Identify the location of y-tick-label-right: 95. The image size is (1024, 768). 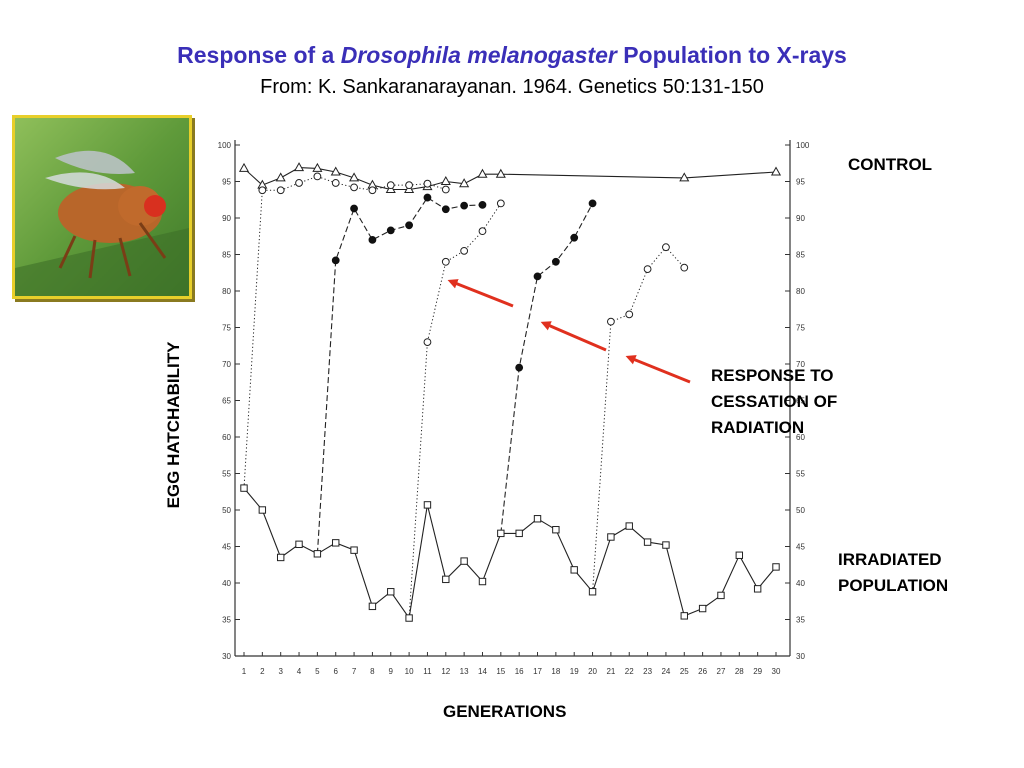
(800, 182).